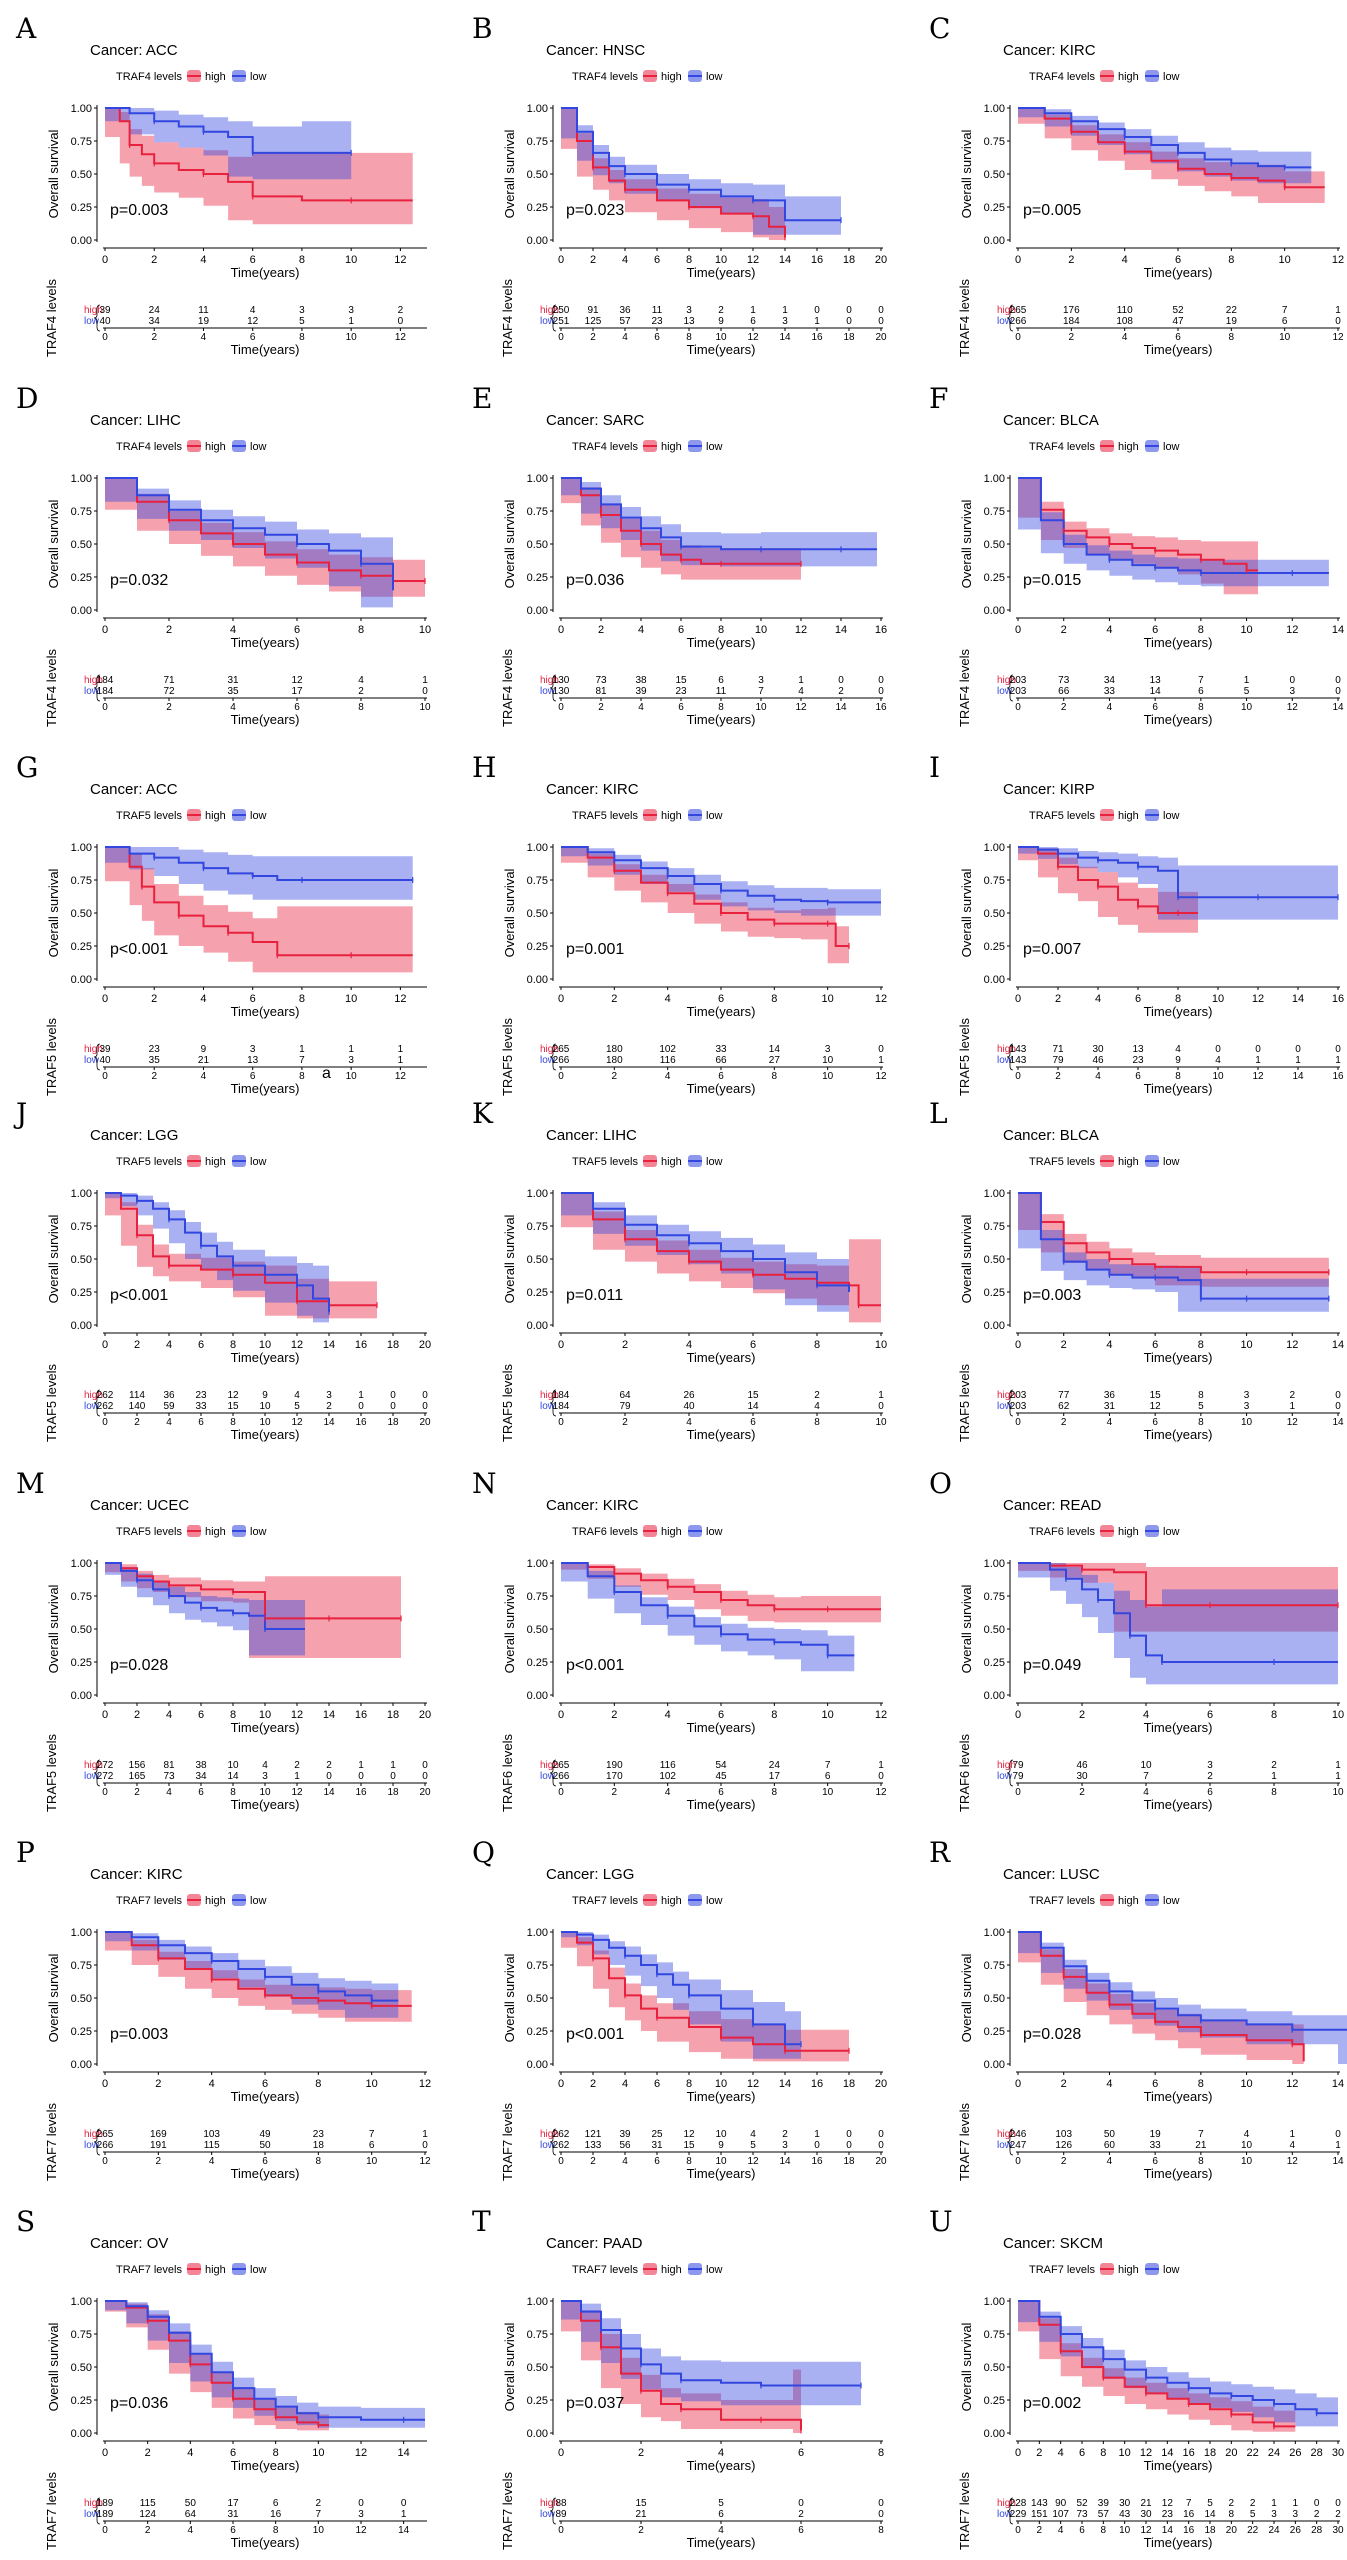 This screenshot has width=1347, height=2560. Describe the element at coordinates (721, 1060) in the screenshot. I see `risk-count-low: 66` at that location.